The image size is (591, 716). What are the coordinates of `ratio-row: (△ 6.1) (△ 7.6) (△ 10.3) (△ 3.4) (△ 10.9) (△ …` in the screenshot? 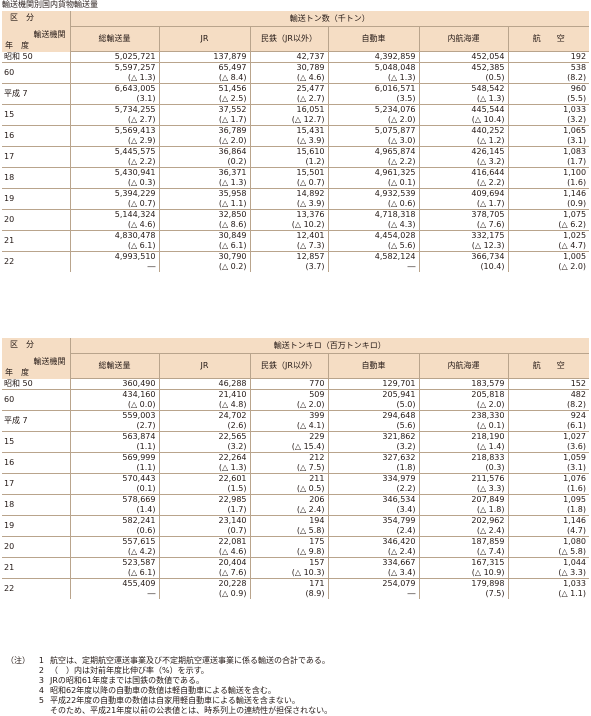 It's located at (295, 573).